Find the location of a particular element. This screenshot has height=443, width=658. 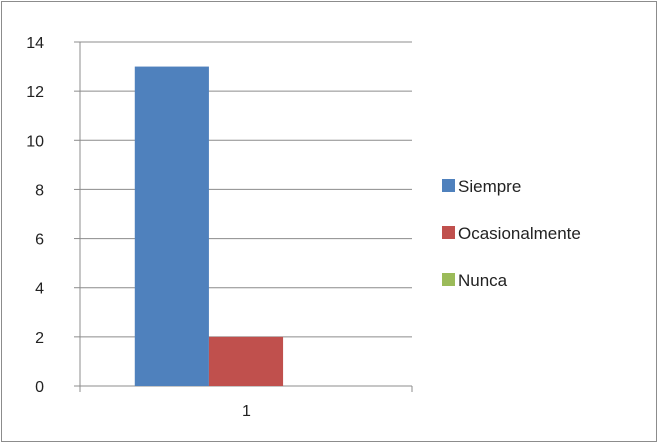

y-tick-label: 14 is located at coordinates (35, 43).